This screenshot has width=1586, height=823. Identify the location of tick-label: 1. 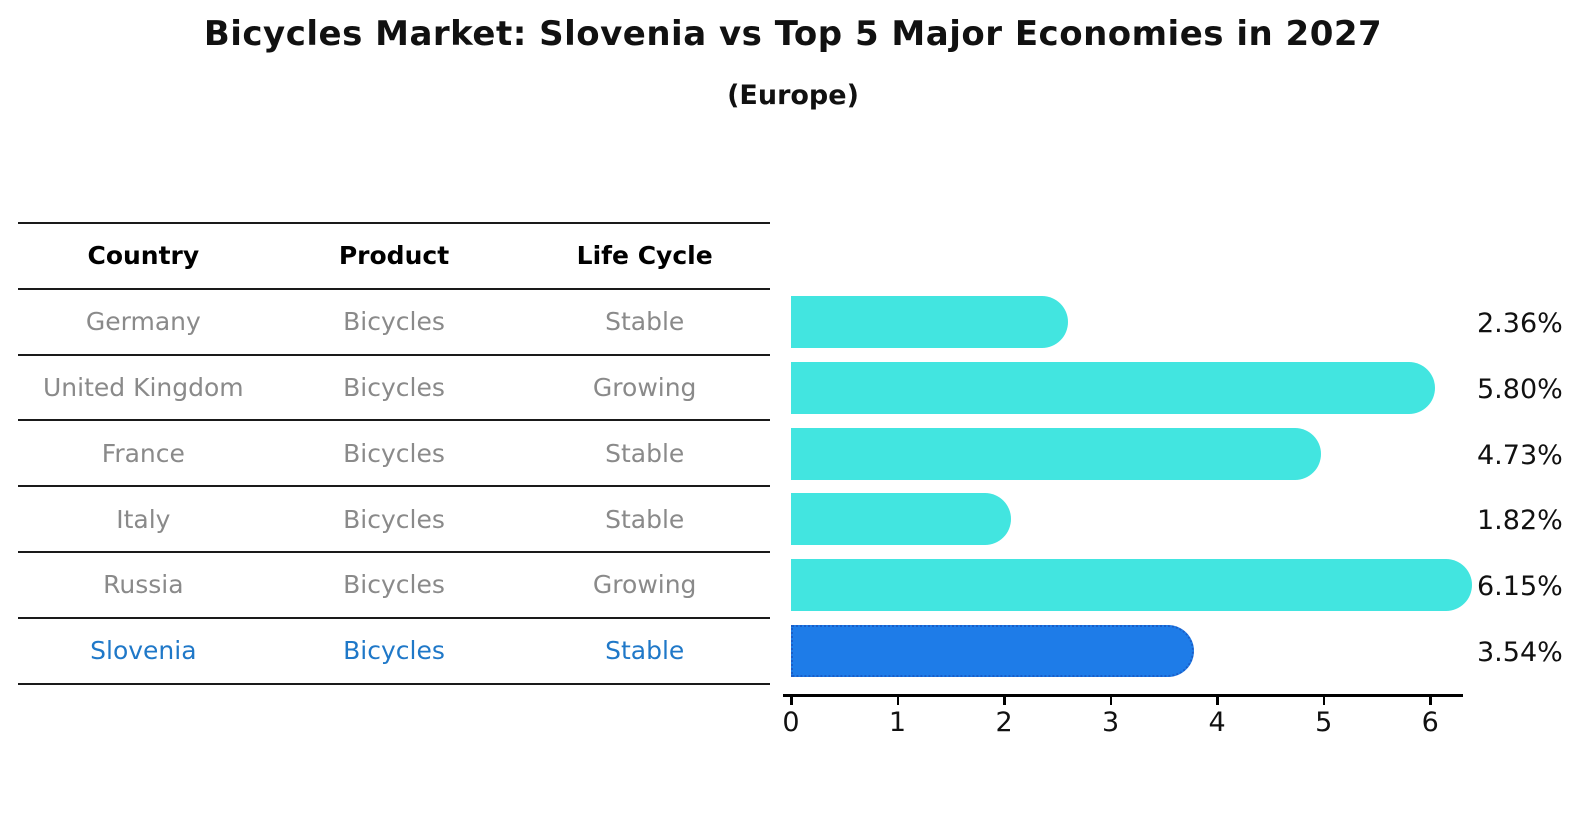
(897, 722).